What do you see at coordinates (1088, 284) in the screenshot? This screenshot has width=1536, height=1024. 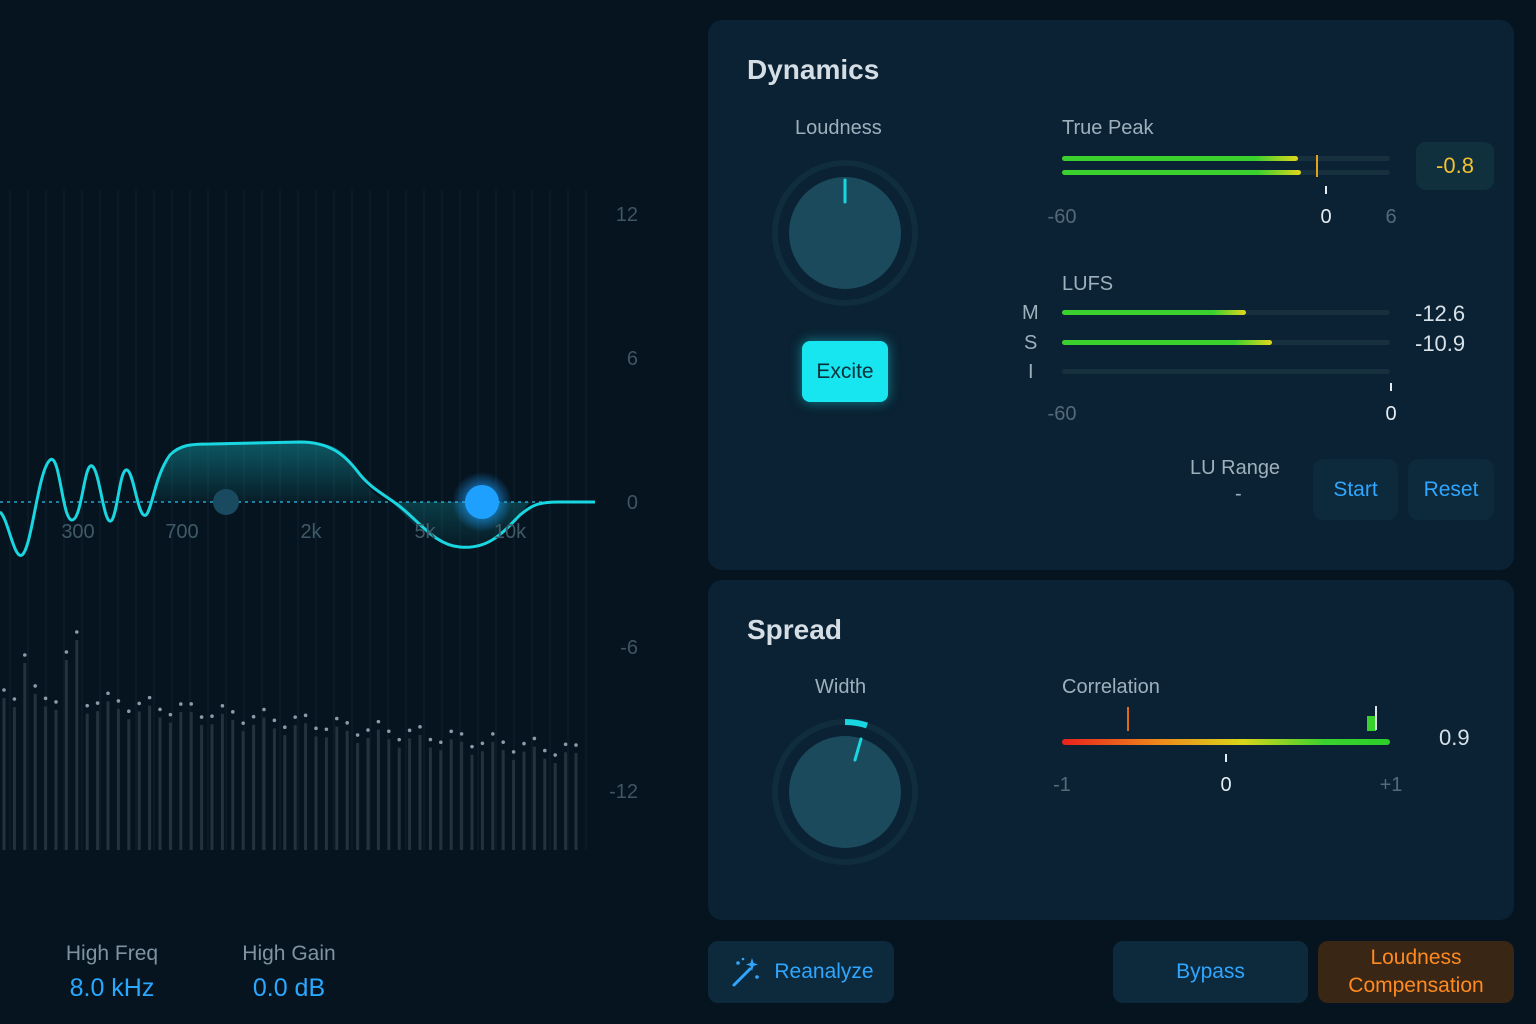 I see `lufs-label: LUFS` at bounding box center [1088, 284].